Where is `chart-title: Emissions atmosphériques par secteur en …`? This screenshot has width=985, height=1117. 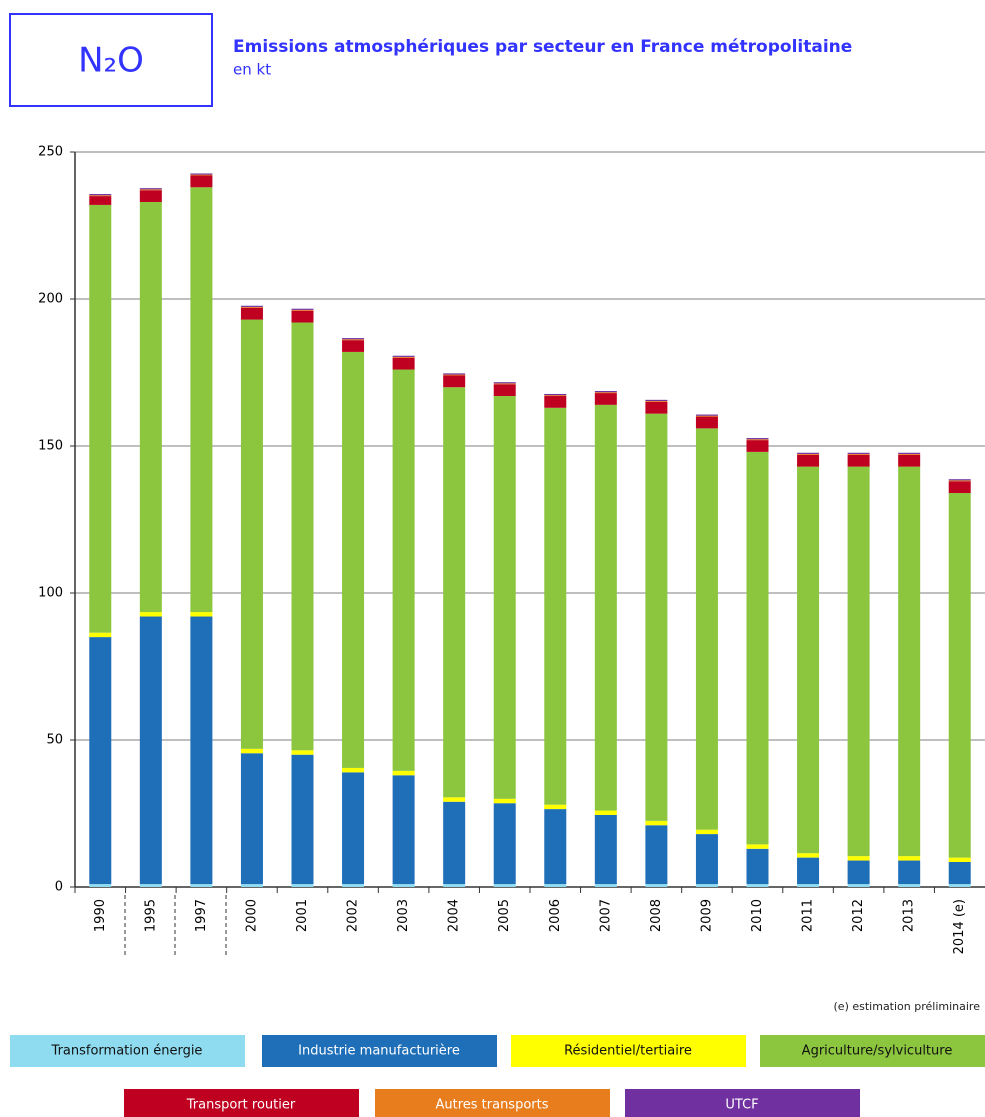 chart-title: Emissions atmosphériques par secteur en … is located at coordinates (542, 47).